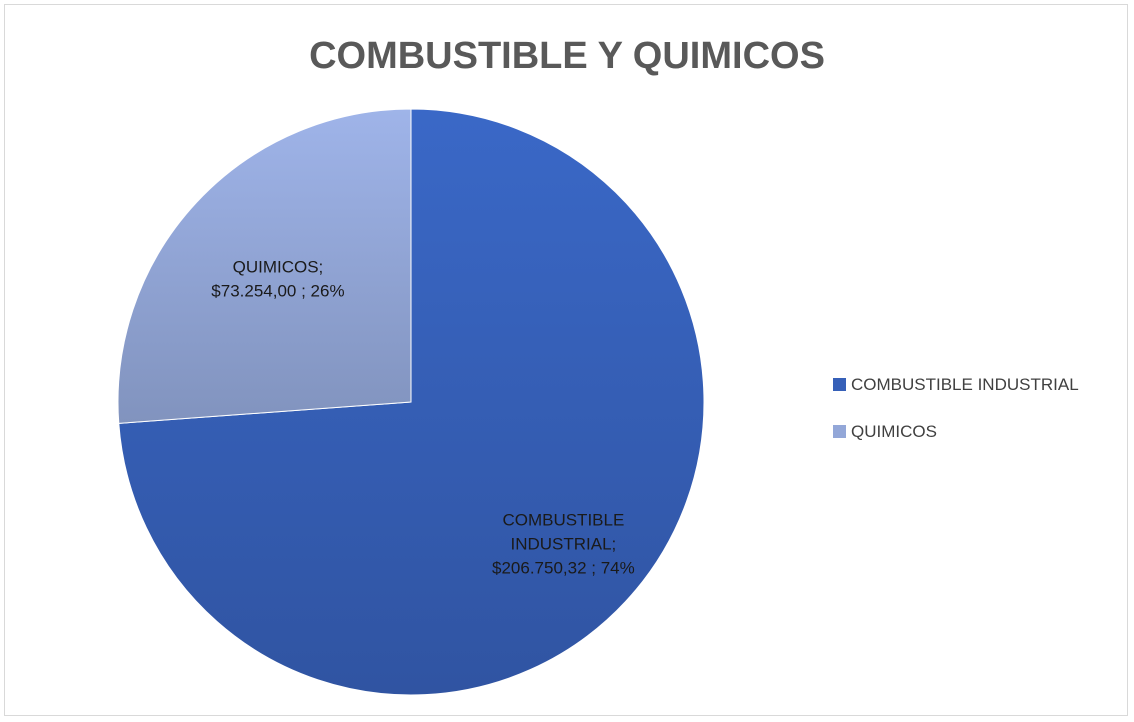 This screenshot has height=722, width=1134. I want to click on legend-label-combustible: COMBUSTIBLE INDUSTRIAL, so click(965, 384).